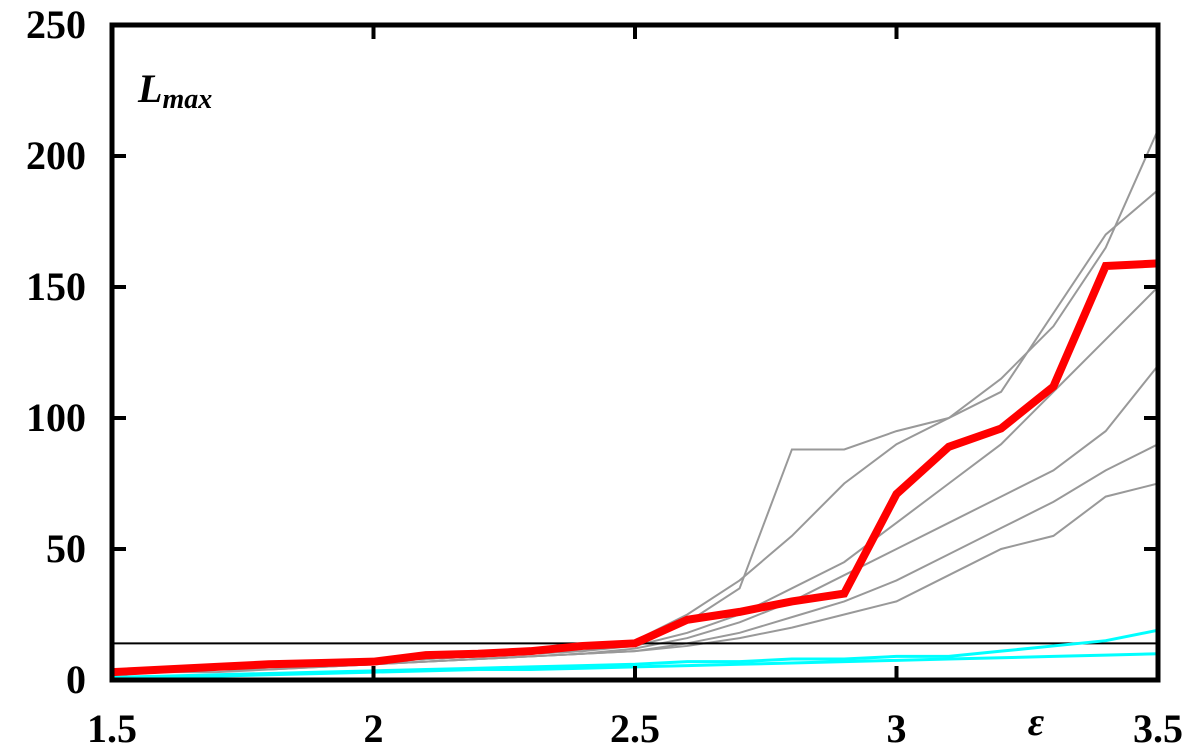 This screenshot has height=748, width=1200. What do you see at coordinates (374, 727) in the screenshot?
I see `x-tick-label: 2` at bounding box center [374, 727].